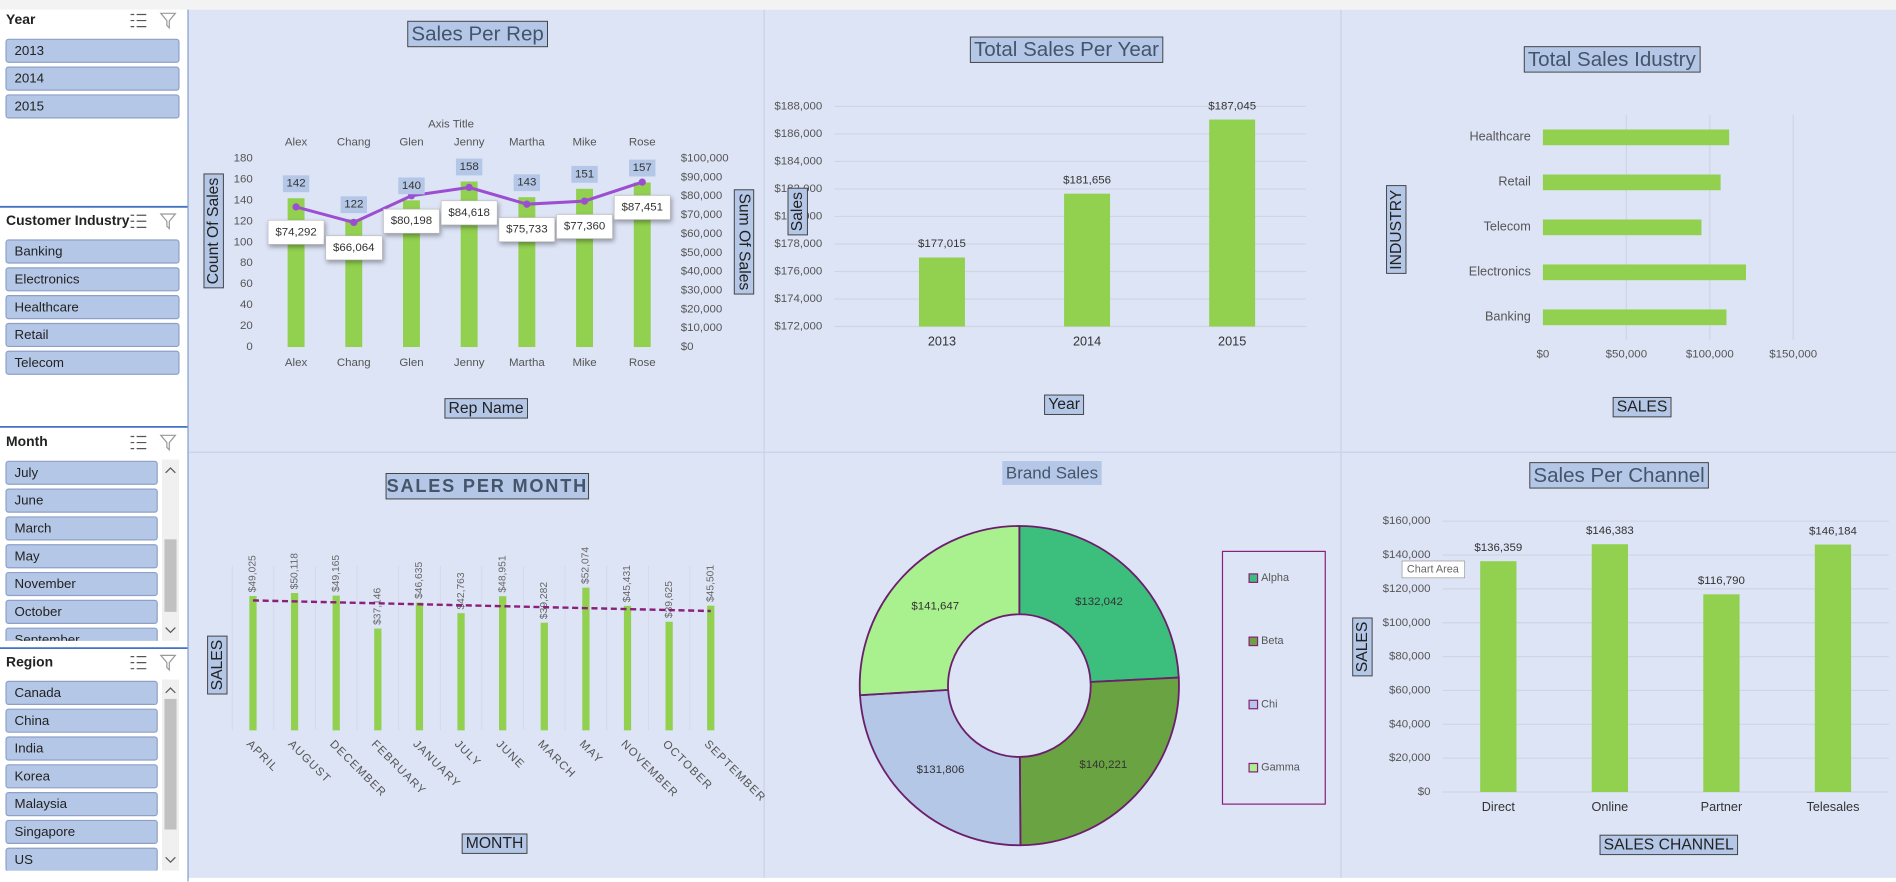 The image size is (1896, 882). Describe the element at coordinates (47, 306) in the screenshot. I see `slicer-item: Healthcare` at that location.